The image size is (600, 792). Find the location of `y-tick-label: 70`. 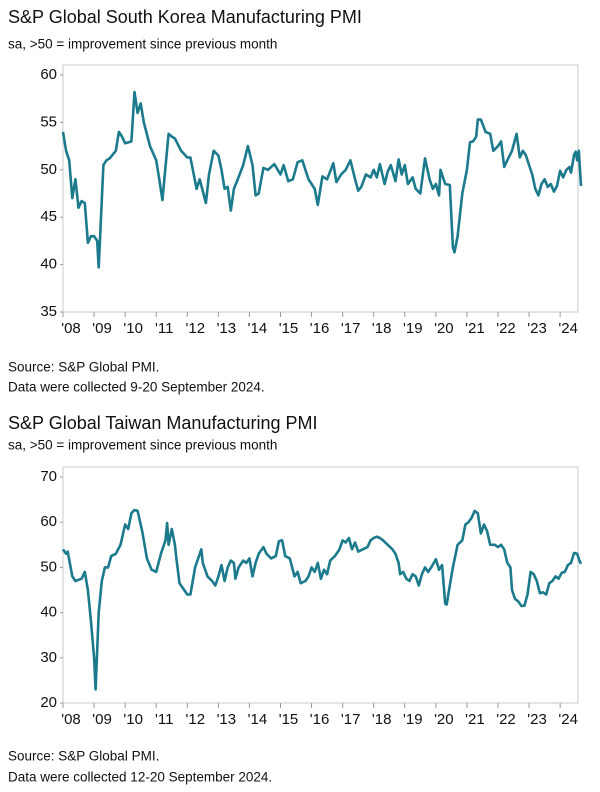

y-tick-label: 70 is located at coordinates (48, 476).